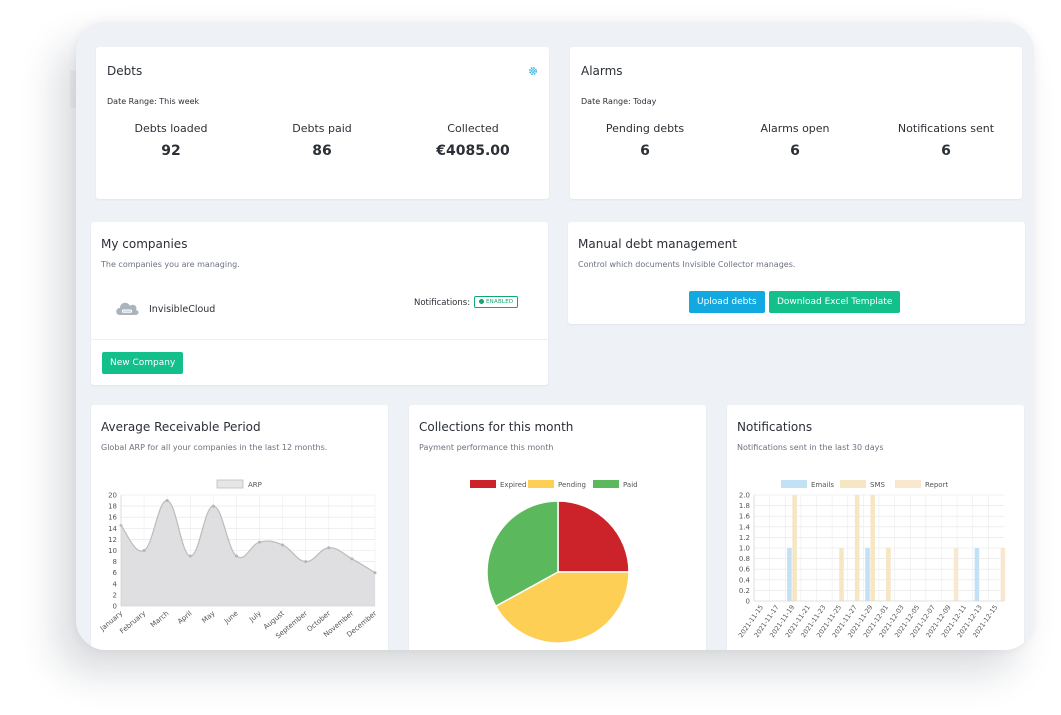 This screenshot has height=715, width=1061. What do you see at coordinates (946, 140) in the screenshot?
I see `metric-notifications-sent: Notifications sent 6` at bounding box center [946, 140].